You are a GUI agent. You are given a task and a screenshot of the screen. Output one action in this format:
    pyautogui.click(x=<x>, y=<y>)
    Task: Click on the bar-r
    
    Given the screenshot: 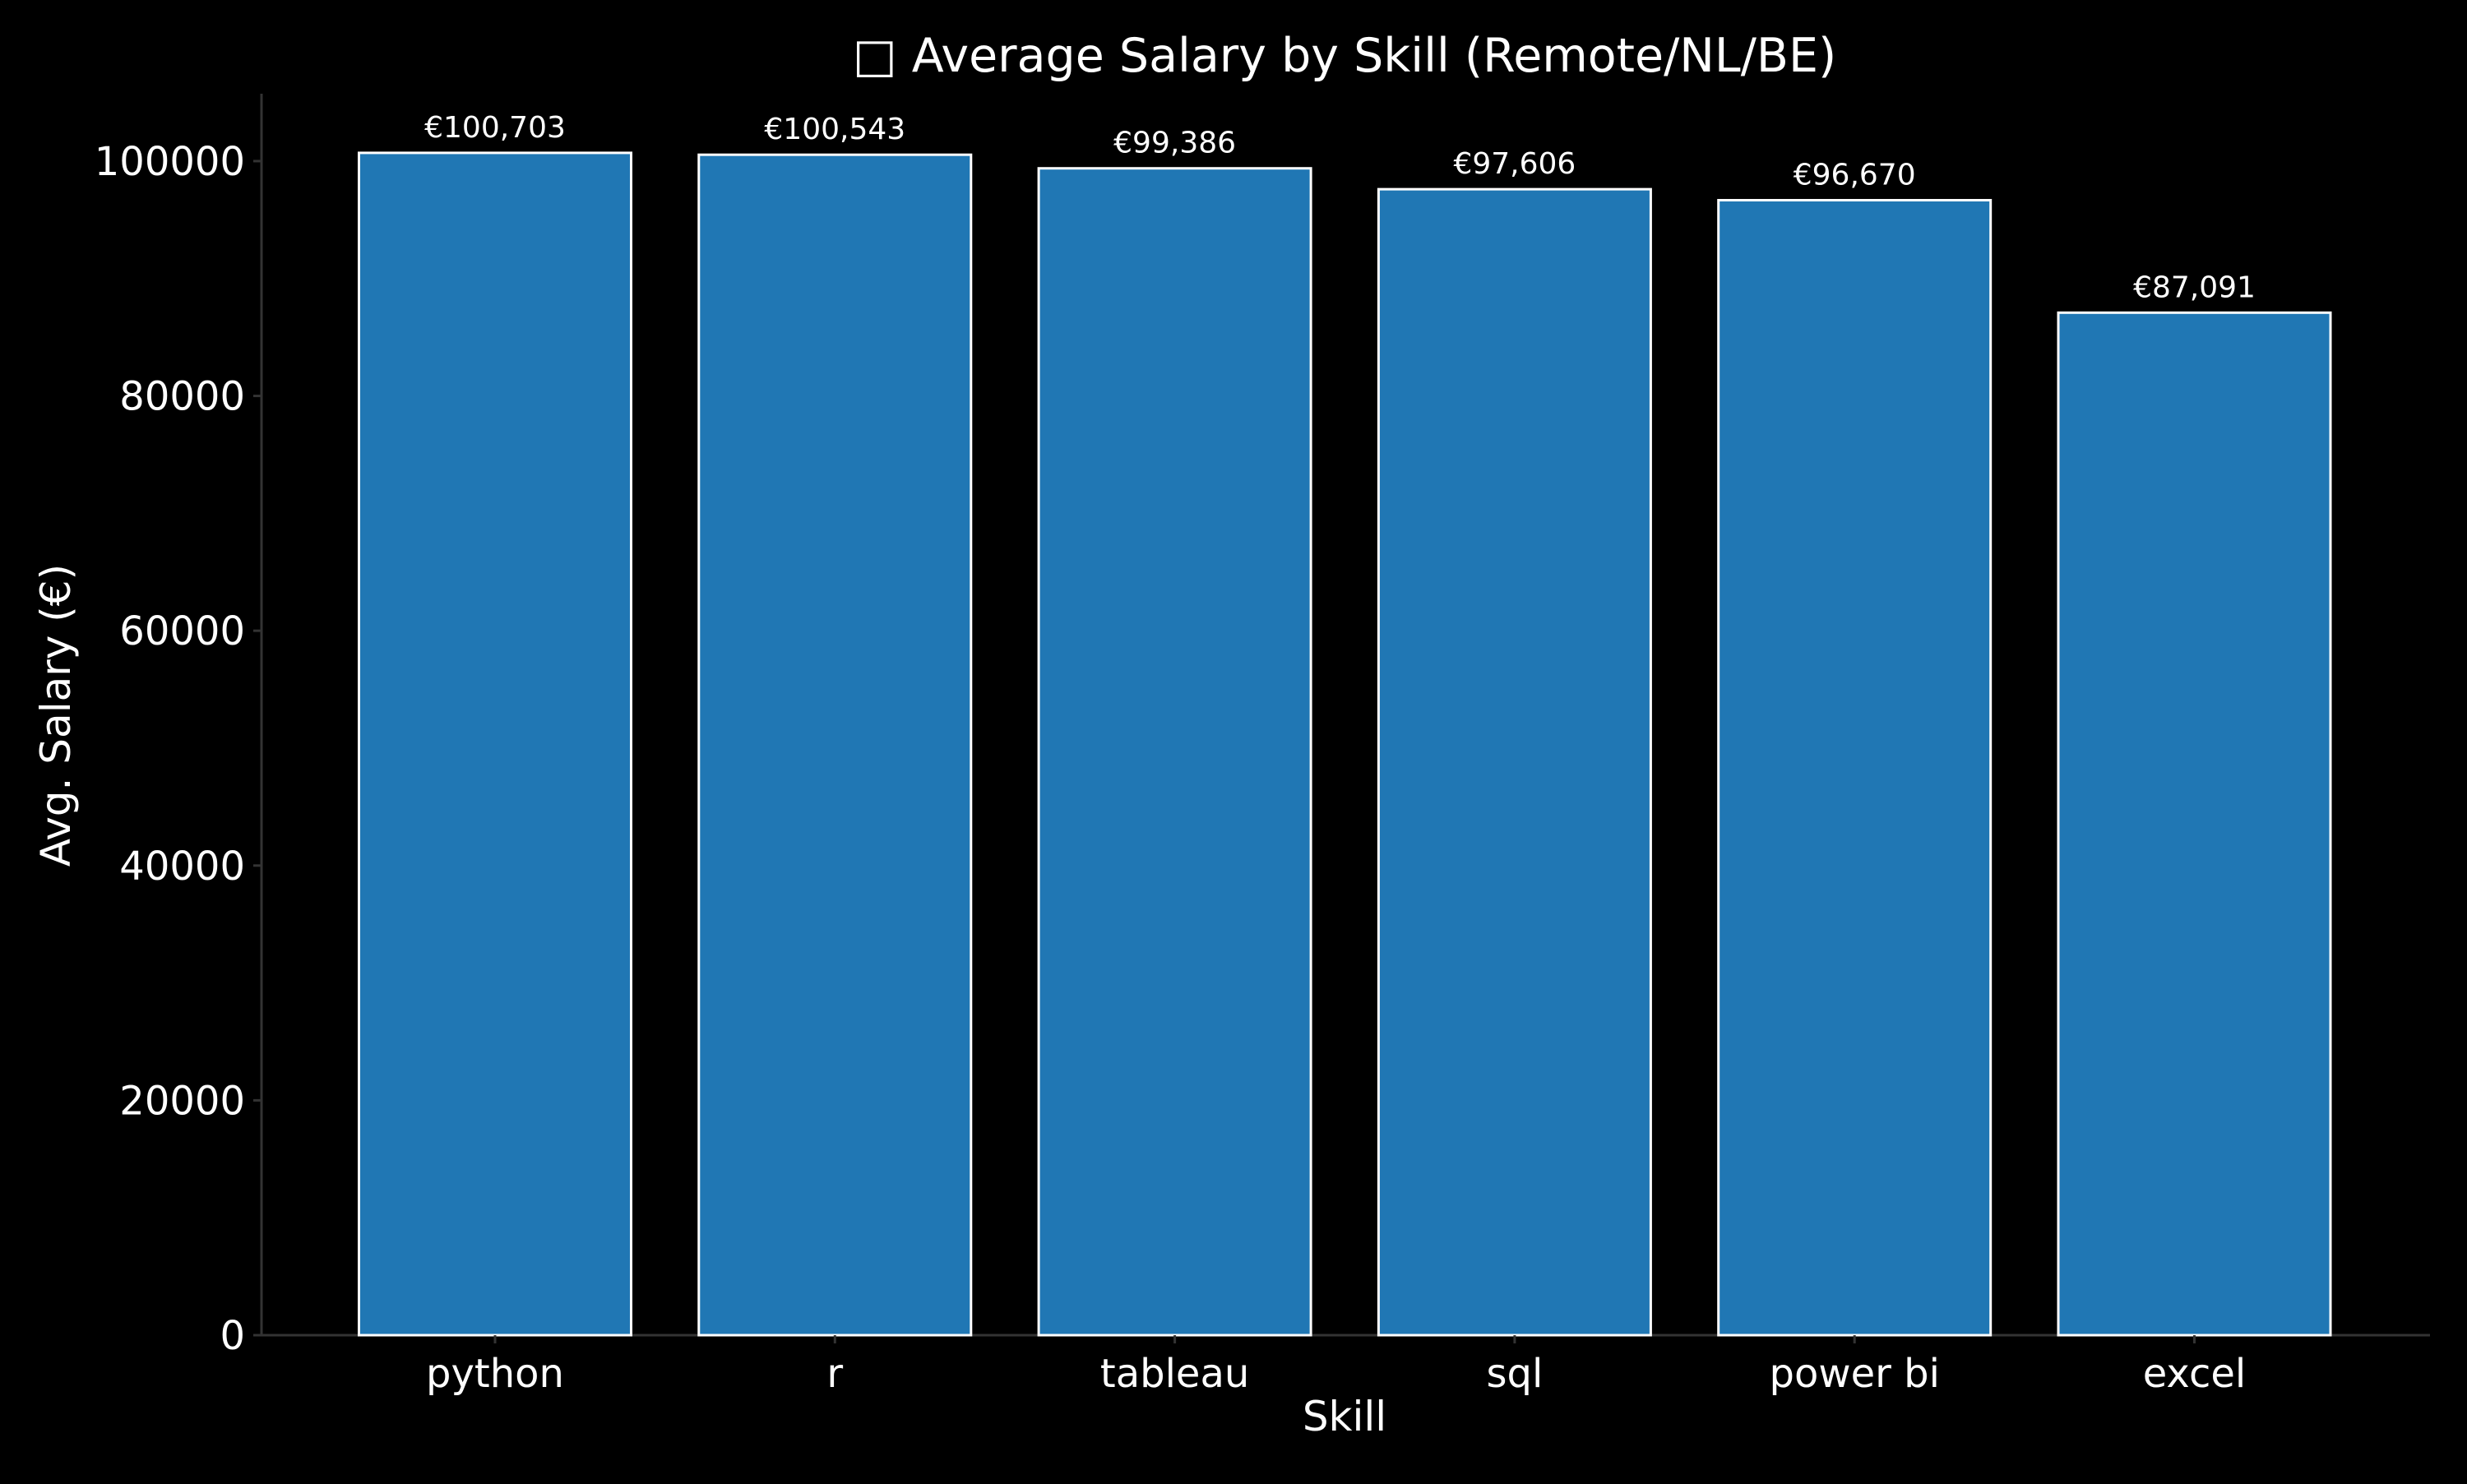 What is the action you would take?
    pyautogui.click(x=835, y=745)
    